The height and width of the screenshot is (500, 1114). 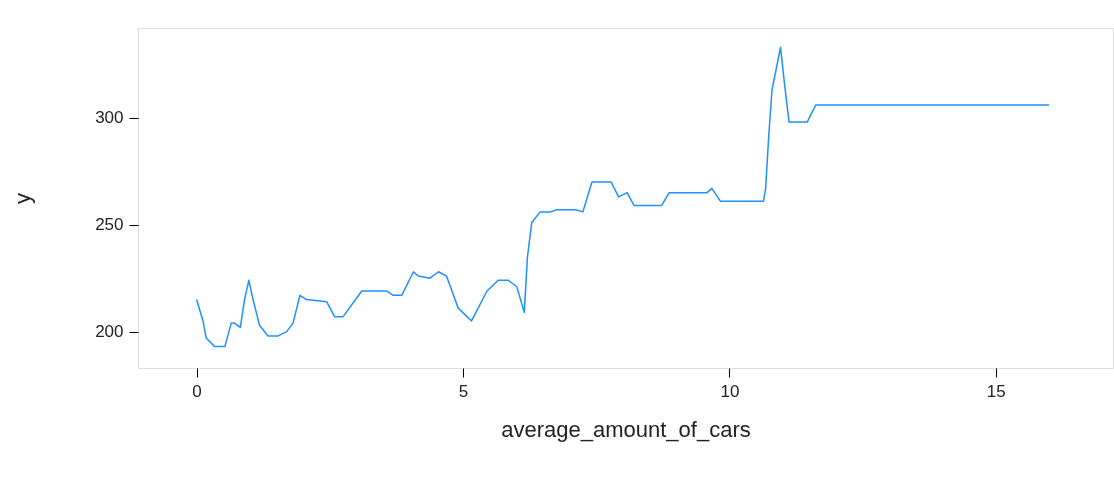 What do you see at coordinates (730, 391) in the screenshot?
I see `x-tick-label: 10` at bounding box center [730, 391].